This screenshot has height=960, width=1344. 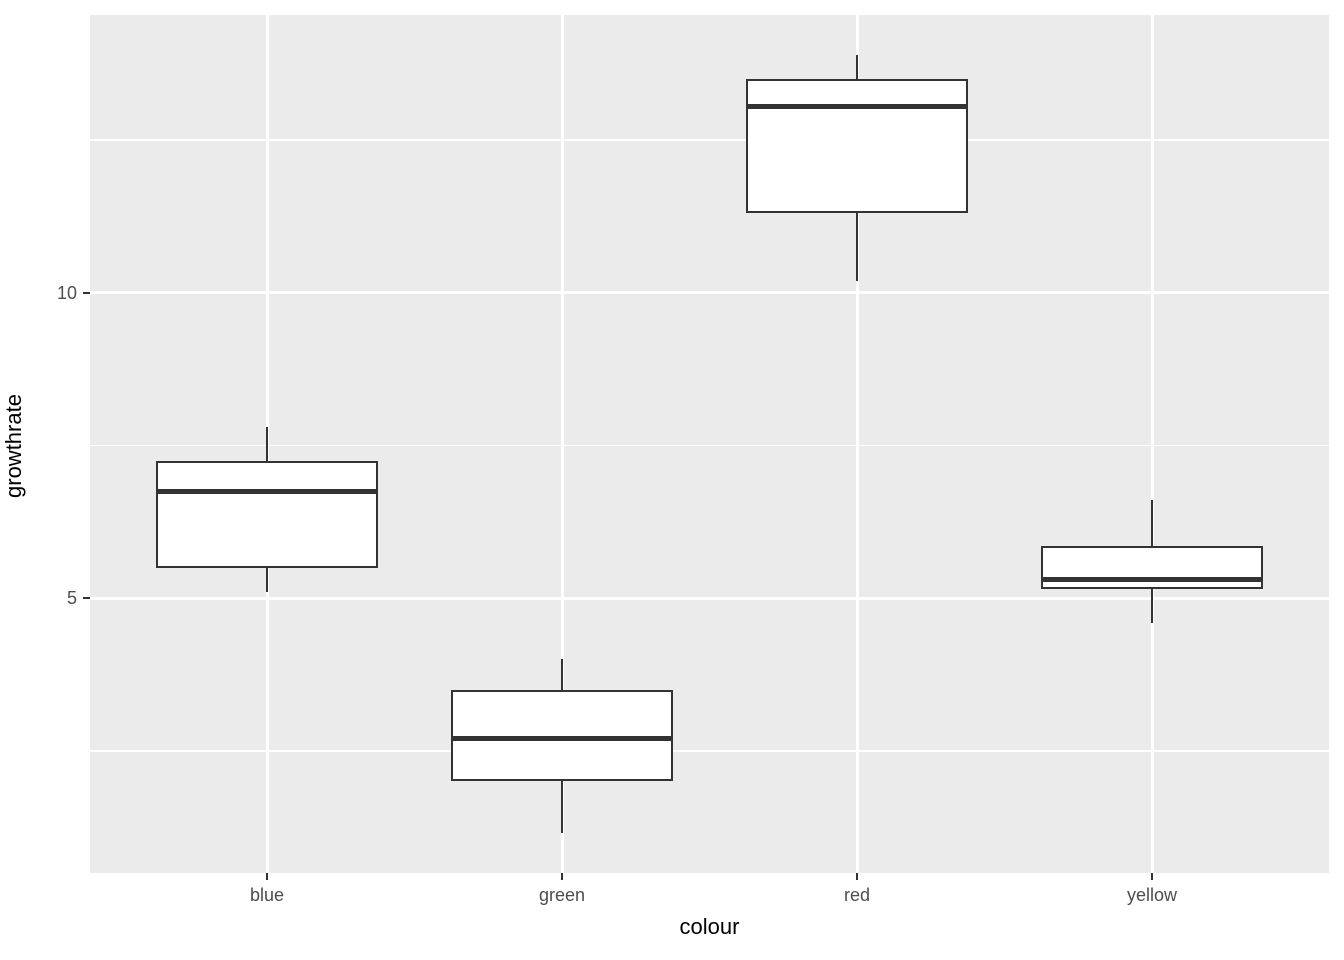 I want to click on y-tick-label: 10, so click(x=66, y=292).